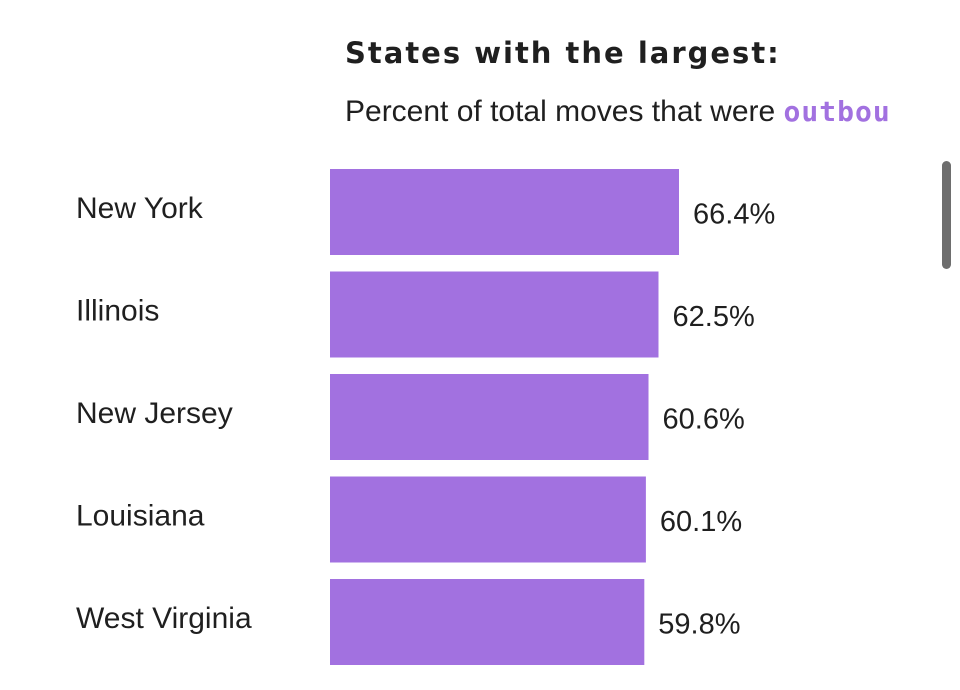 Image resolution: width=960 pixels, height=690 pixels. I want to click on category-label: Louisiana, so click(140, 515).